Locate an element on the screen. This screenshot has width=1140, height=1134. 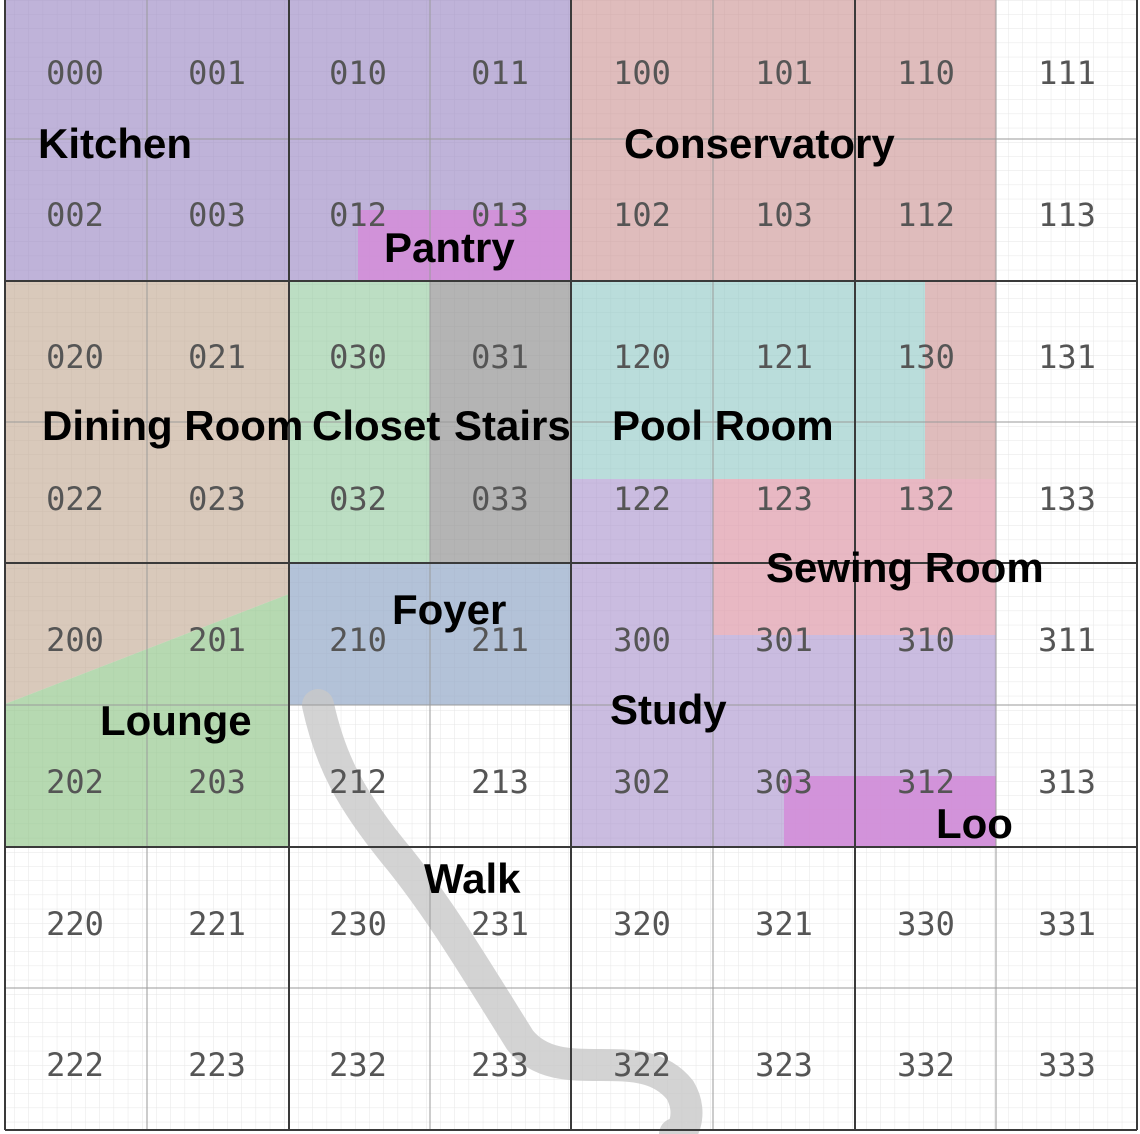
cell-index-label: 210 is located at coordinates (358, 640).